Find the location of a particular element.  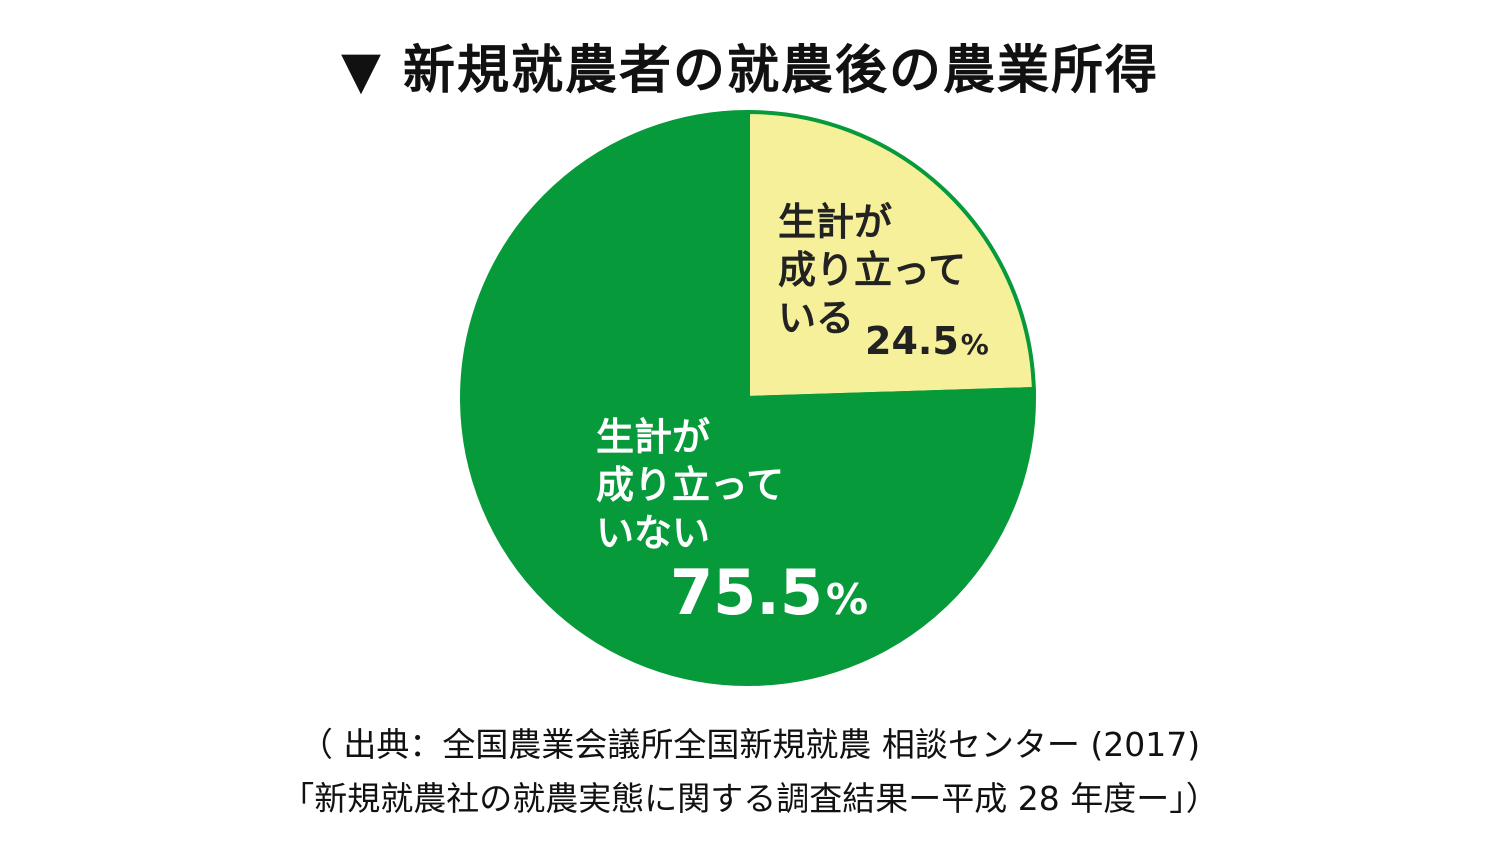

svg-text: 生計が 成り立って いる is located at coordinates (878, 270).